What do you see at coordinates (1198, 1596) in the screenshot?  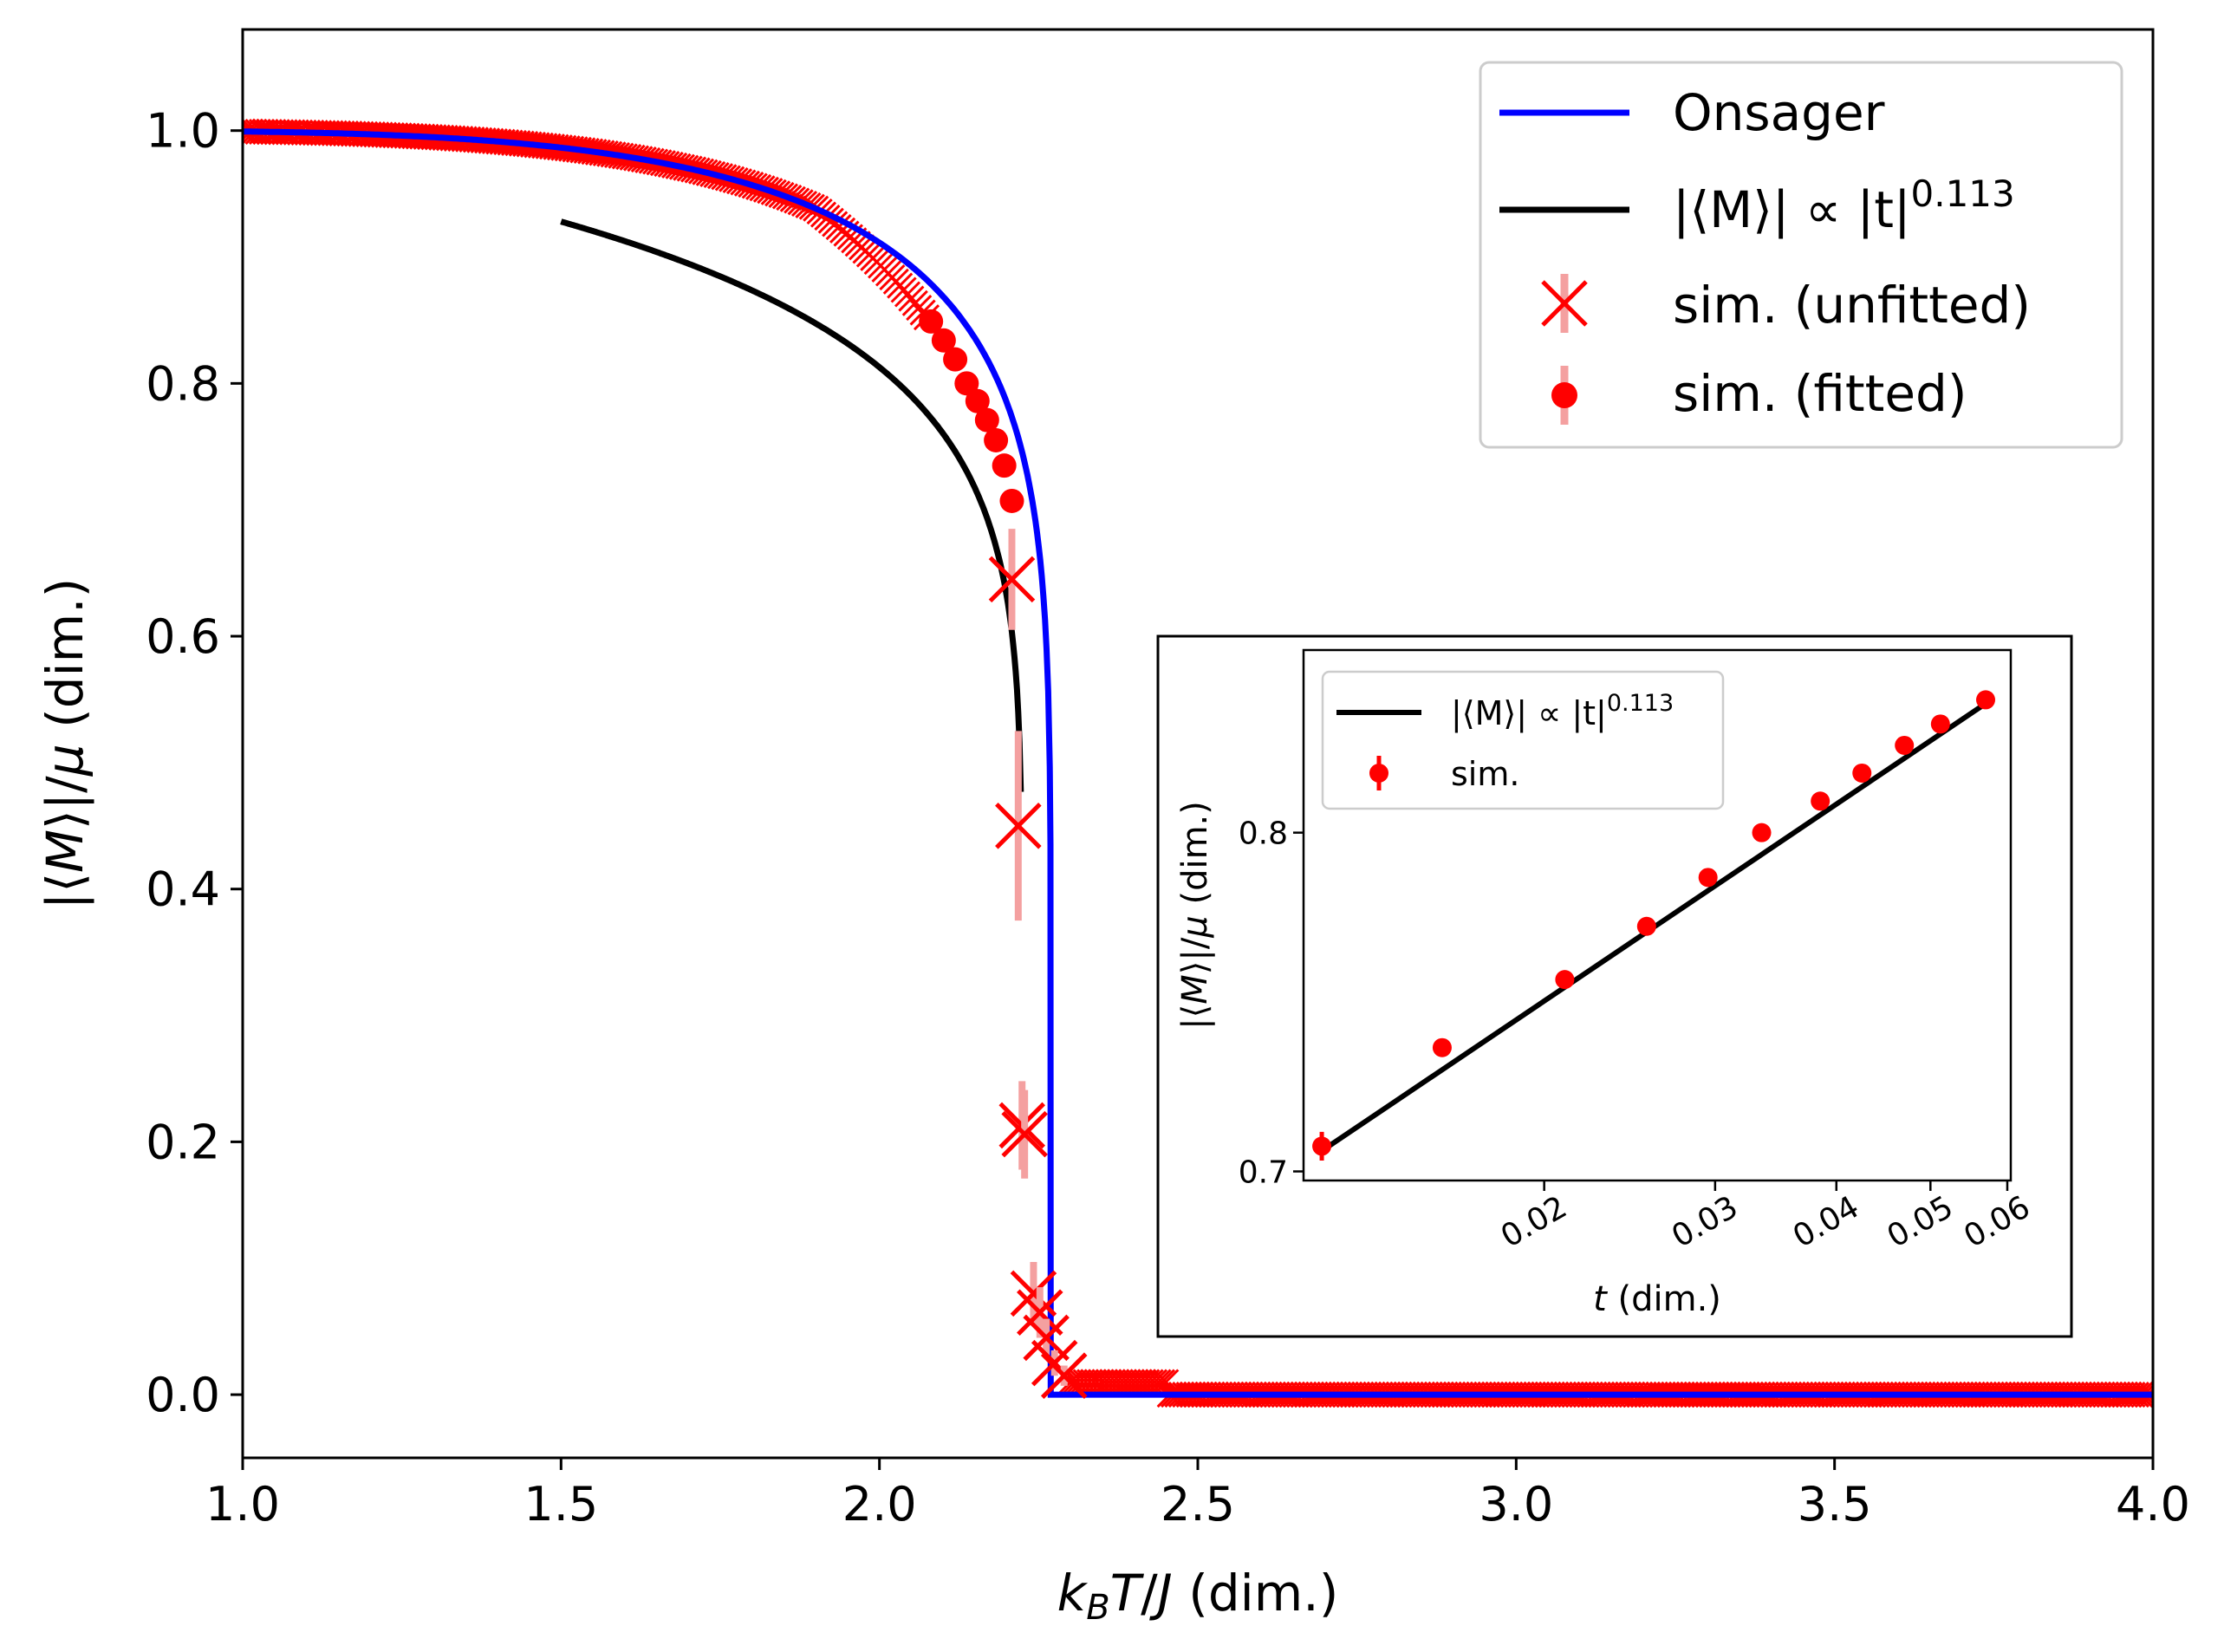 I see `main-x-axis-label: kBT/J (dim.)` at bounding box center [1198, 1596].